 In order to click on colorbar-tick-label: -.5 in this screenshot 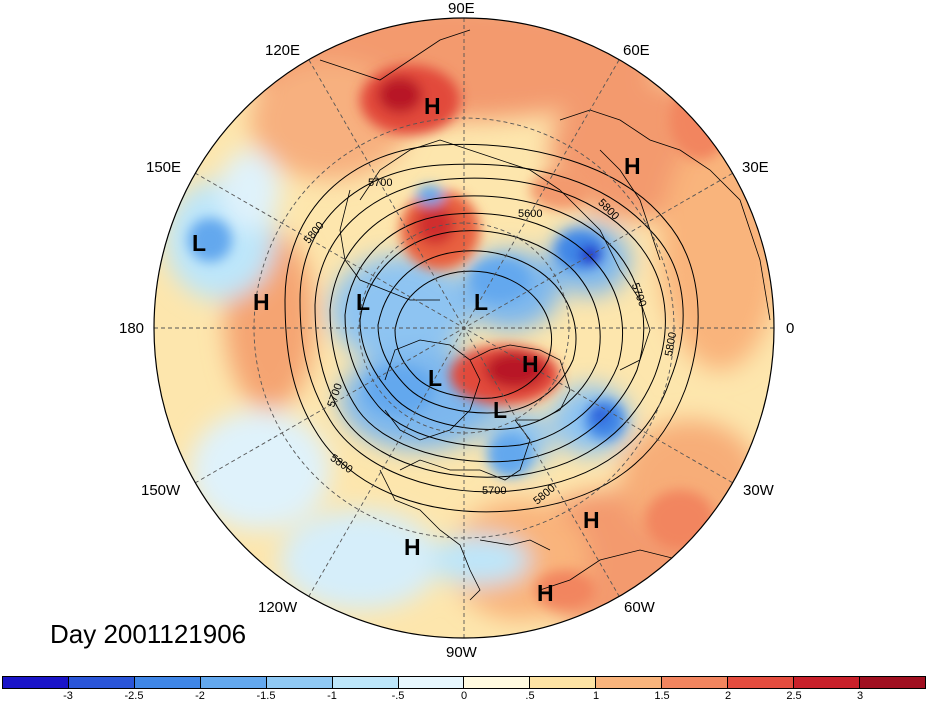, I will do `click(398, 696)`.